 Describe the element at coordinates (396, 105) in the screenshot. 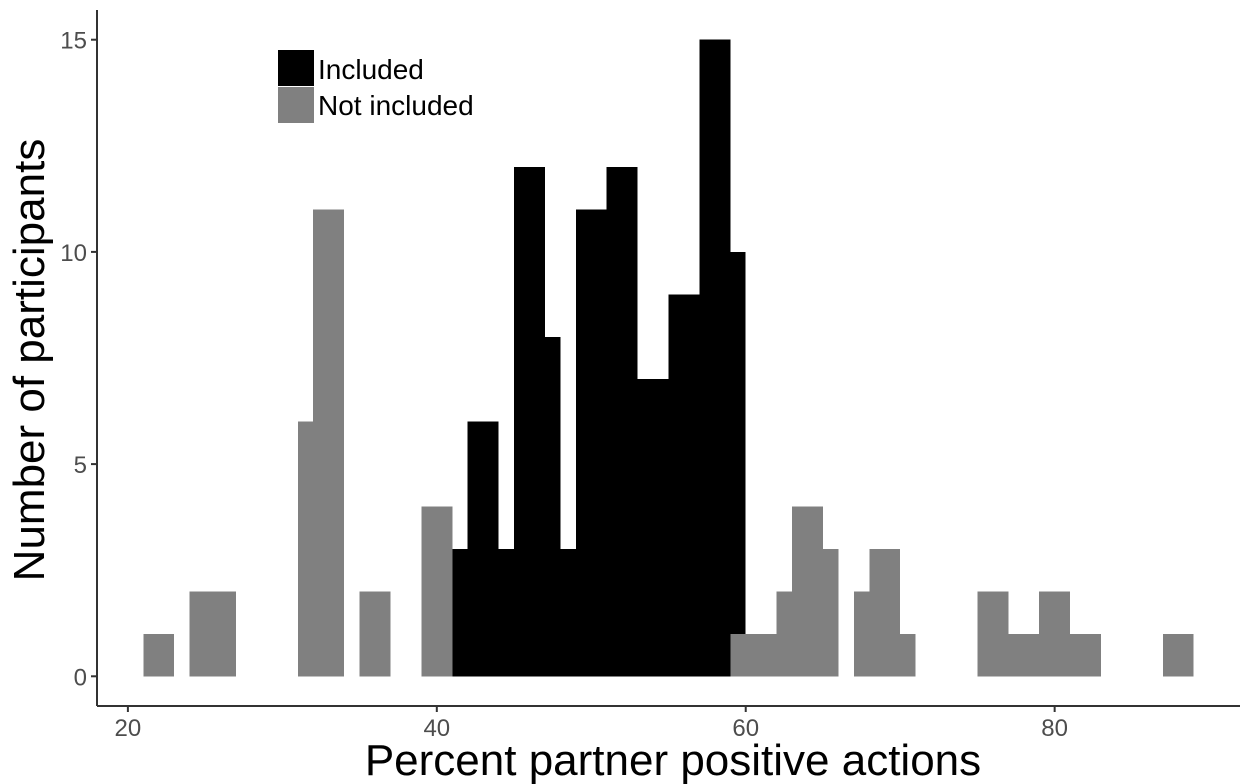

I see `legend-label-not-included: Not included` at that location.